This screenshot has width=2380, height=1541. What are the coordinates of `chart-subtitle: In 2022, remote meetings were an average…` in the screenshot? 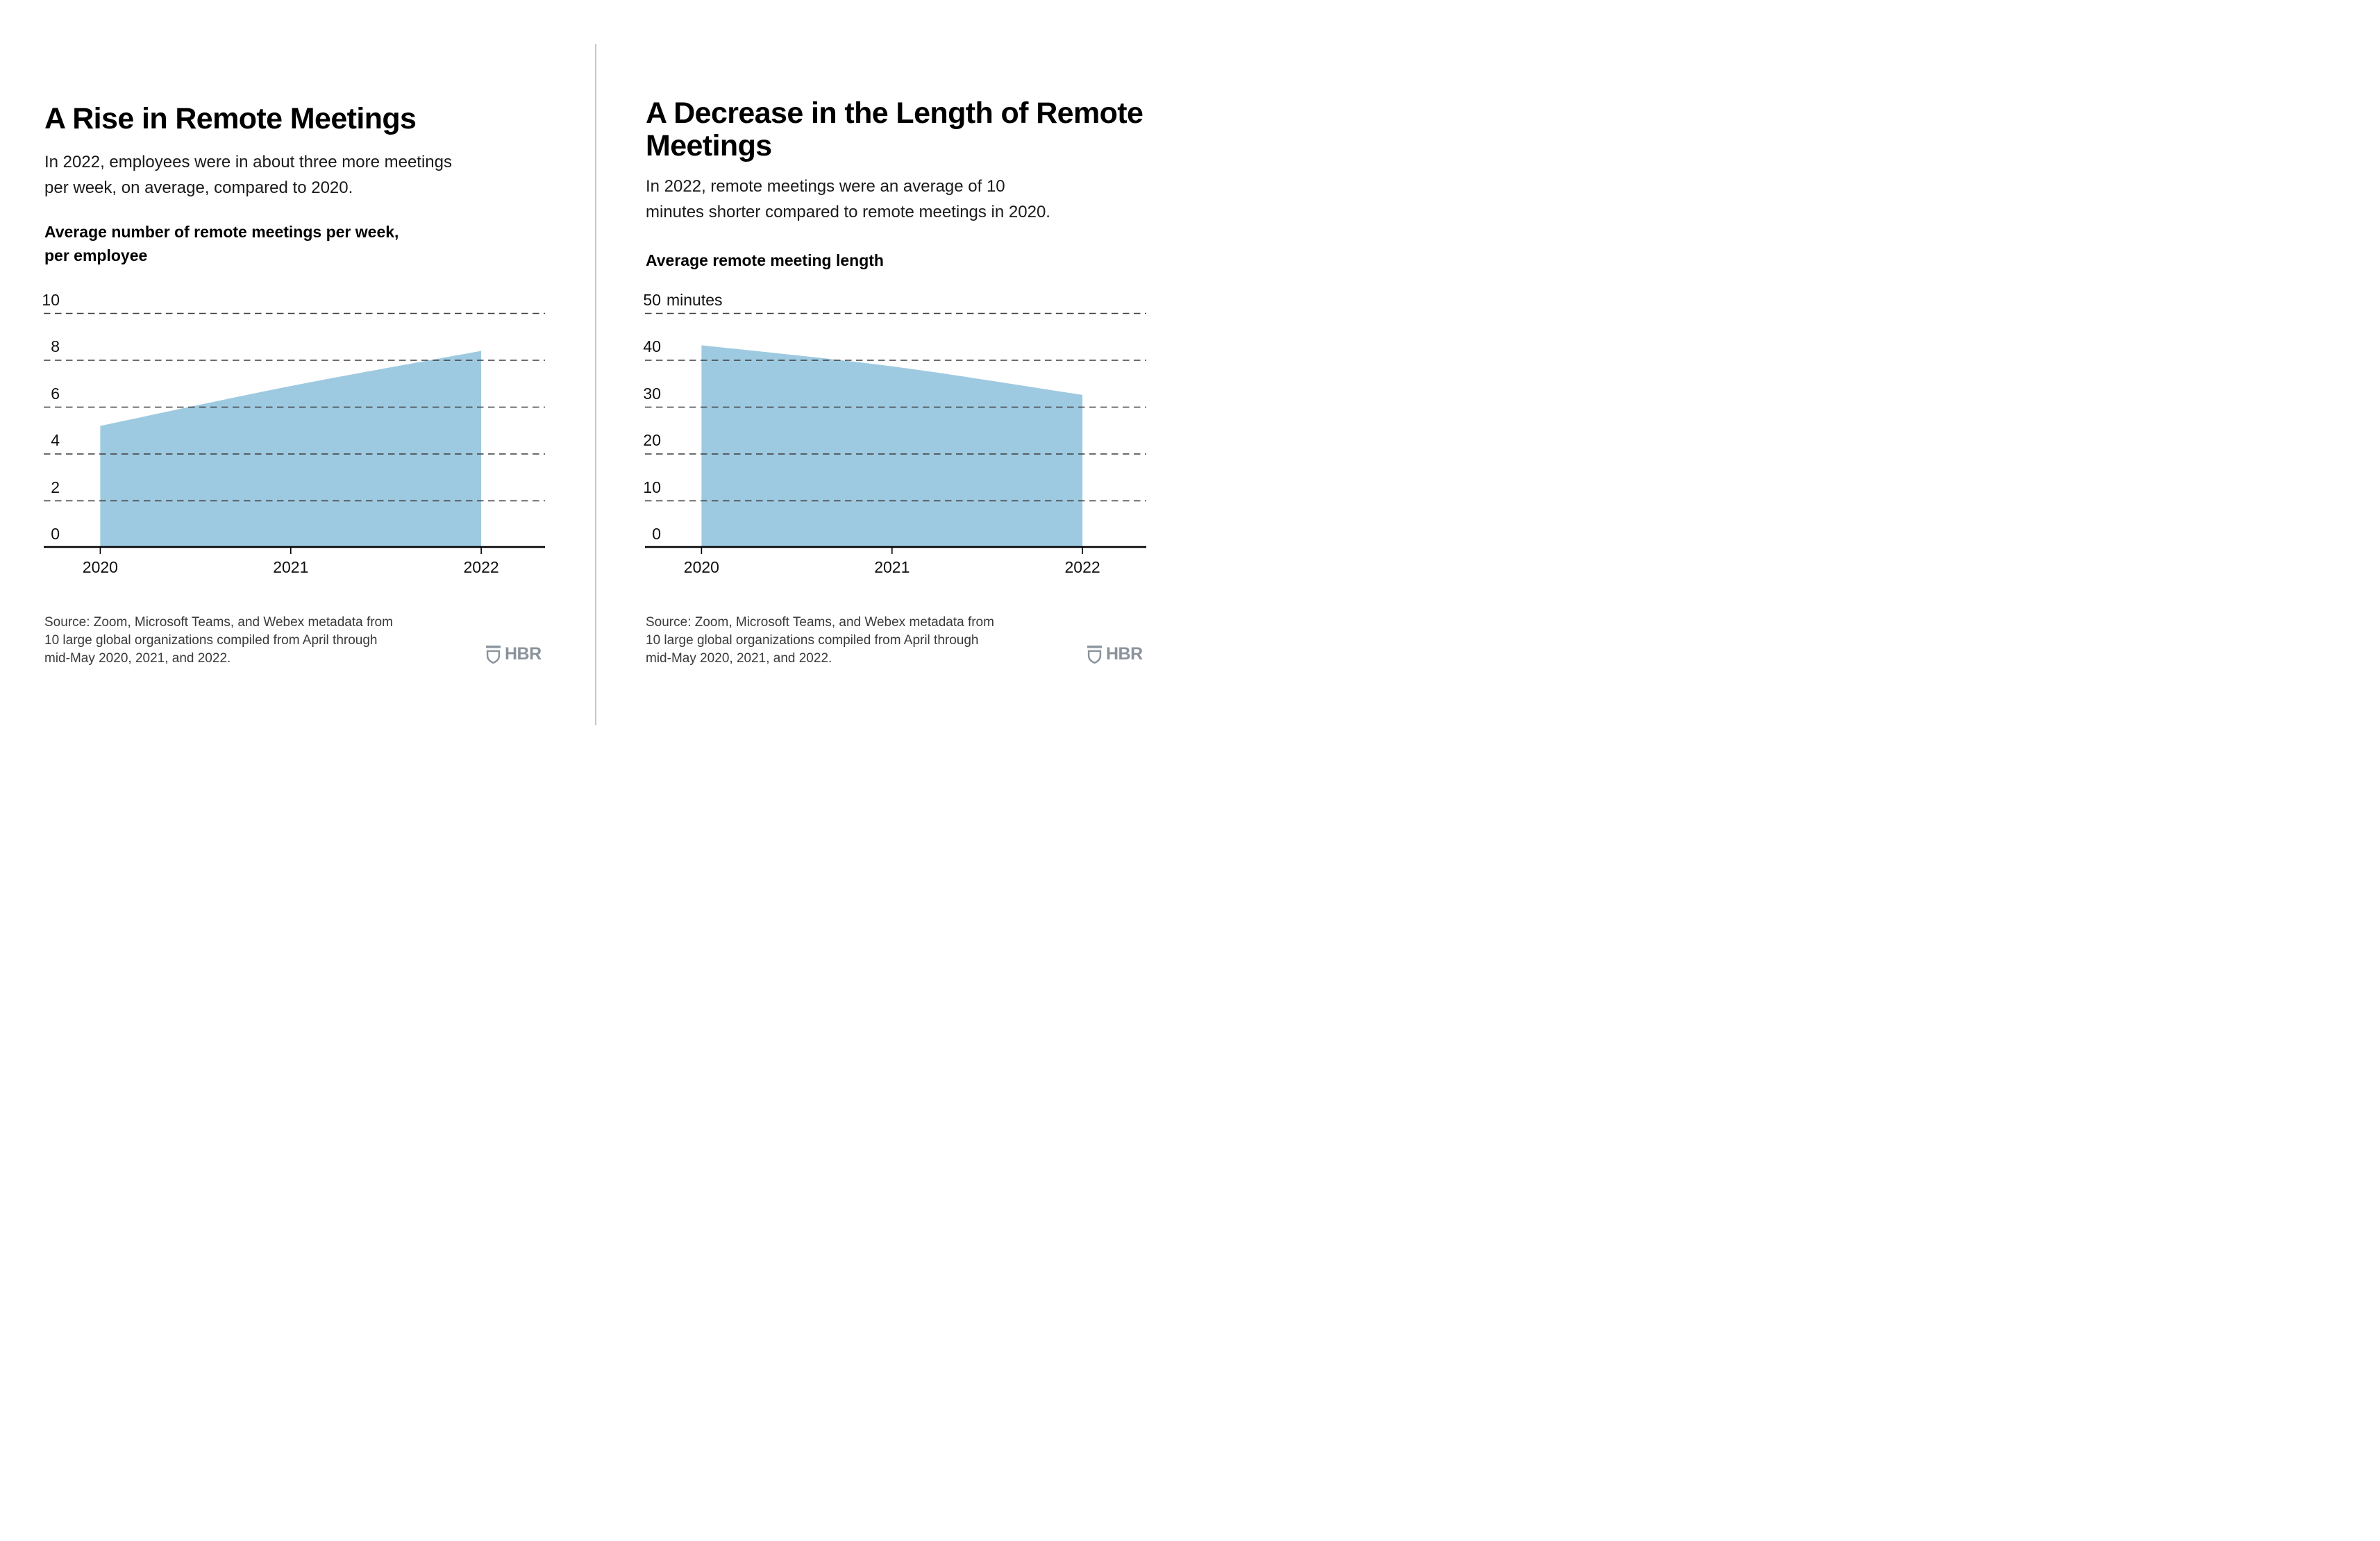 It's located at (848, 199).